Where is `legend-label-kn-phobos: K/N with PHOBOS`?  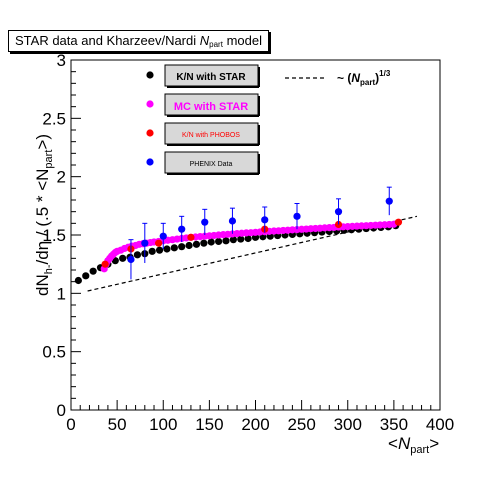 legend-label-kn-phobos: K/N with PHOBOS is located at coordinates (211, 135).